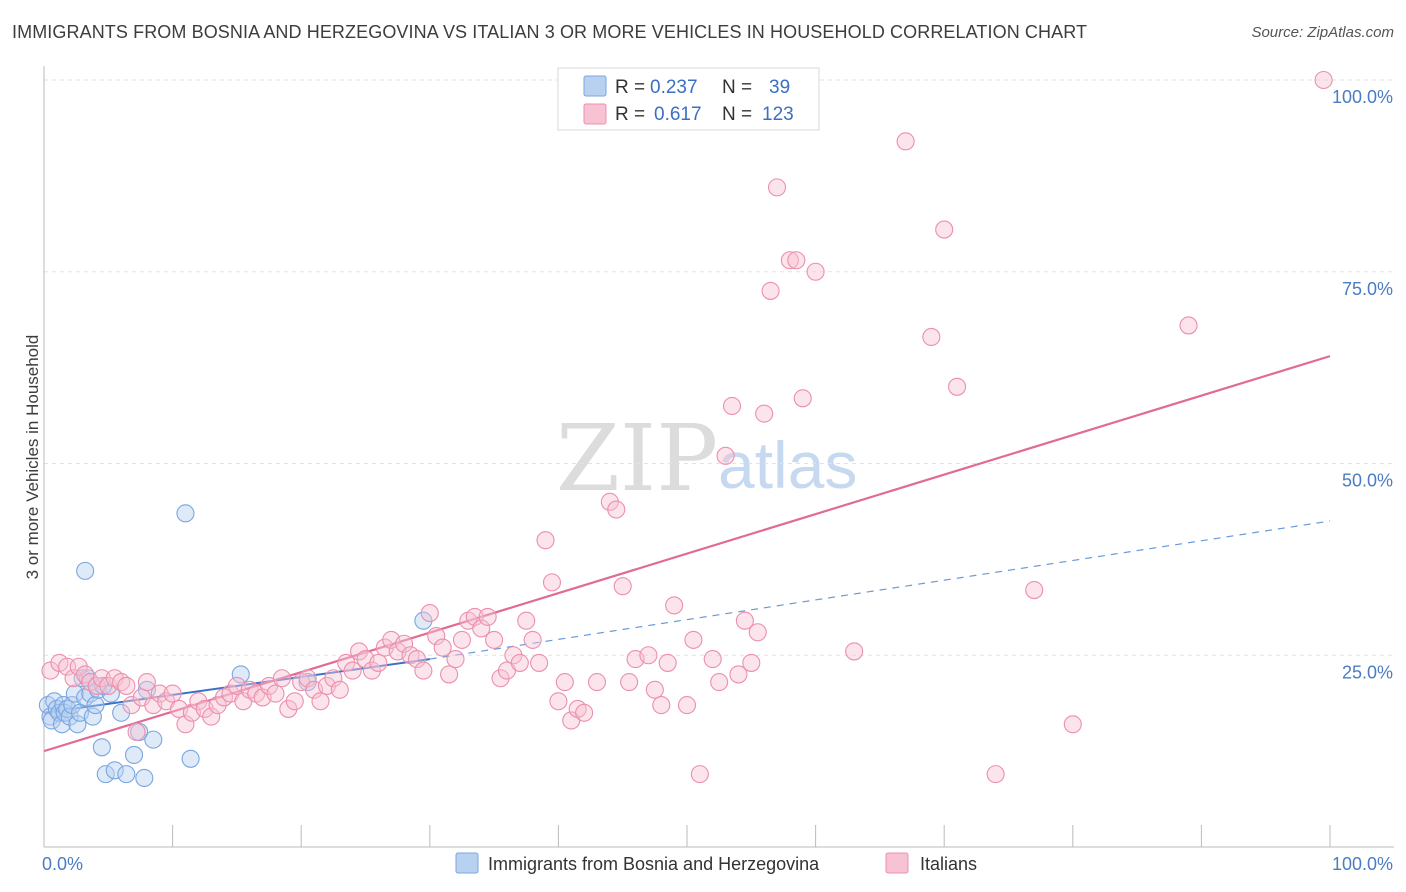  I want to click on y-tick-label: 75.0%, so click(1367, 289).